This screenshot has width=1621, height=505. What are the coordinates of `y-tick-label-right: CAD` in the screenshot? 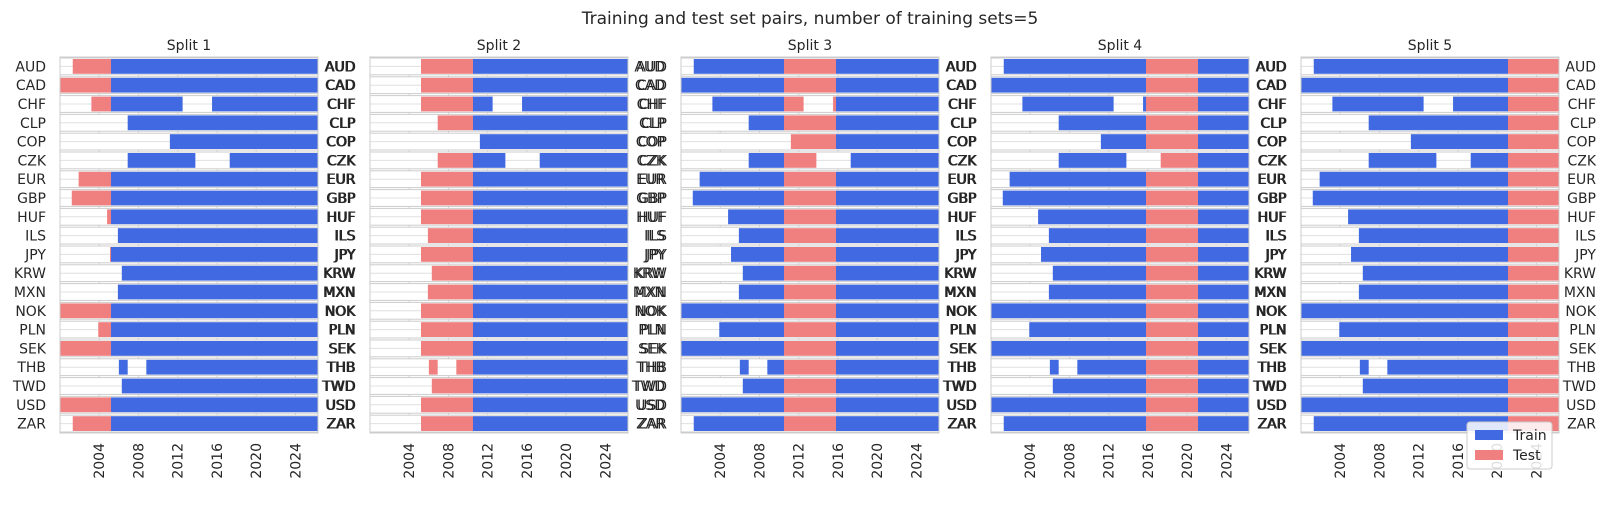 It's located at (961, 86).